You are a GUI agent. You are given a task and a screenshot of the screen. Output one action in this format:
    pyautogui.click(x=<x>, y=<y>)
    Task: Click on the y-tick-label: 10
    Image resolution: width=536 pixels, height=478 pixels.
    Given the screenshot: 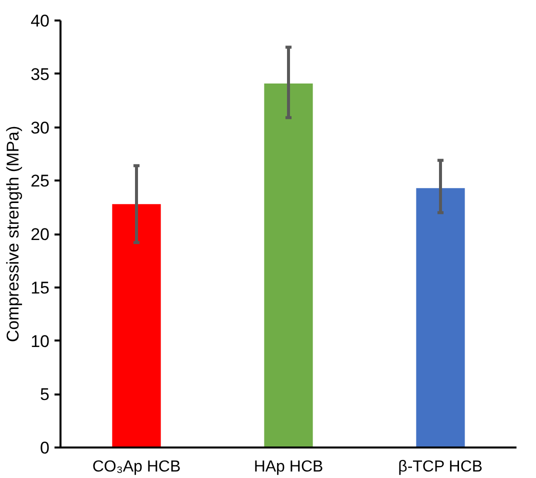 What is the action you would take?
    pyautogui.click(x=40, y=341)
    